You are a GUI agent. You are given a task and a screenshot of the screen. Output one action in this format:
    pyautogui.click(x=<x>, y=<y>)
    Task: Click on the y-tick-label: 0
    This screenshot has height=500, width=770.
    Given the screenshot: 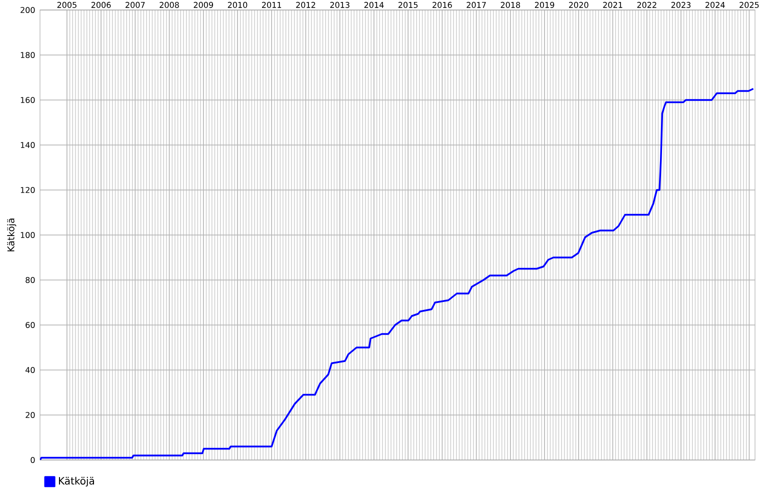 What is the action you would take?
    pyautogui.click(x=32, y=460)
    